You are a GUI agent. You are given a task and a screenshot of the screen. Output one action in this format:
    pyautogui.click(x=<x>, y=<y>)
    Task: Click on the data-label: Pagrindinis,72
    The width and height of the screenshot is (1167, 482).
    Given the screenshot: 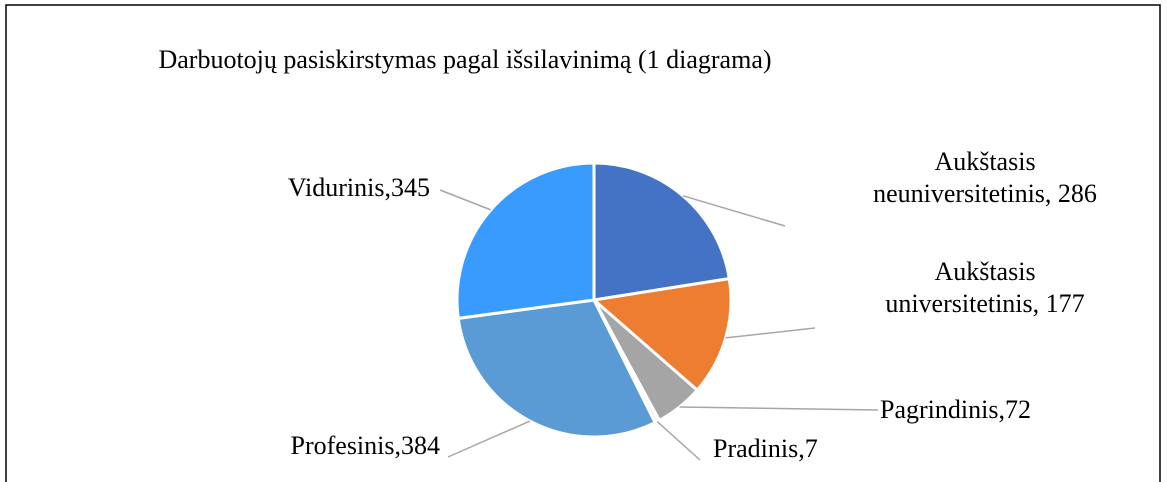 What is the action you would take?
    pyautogui.click(x=955, y=409)
    